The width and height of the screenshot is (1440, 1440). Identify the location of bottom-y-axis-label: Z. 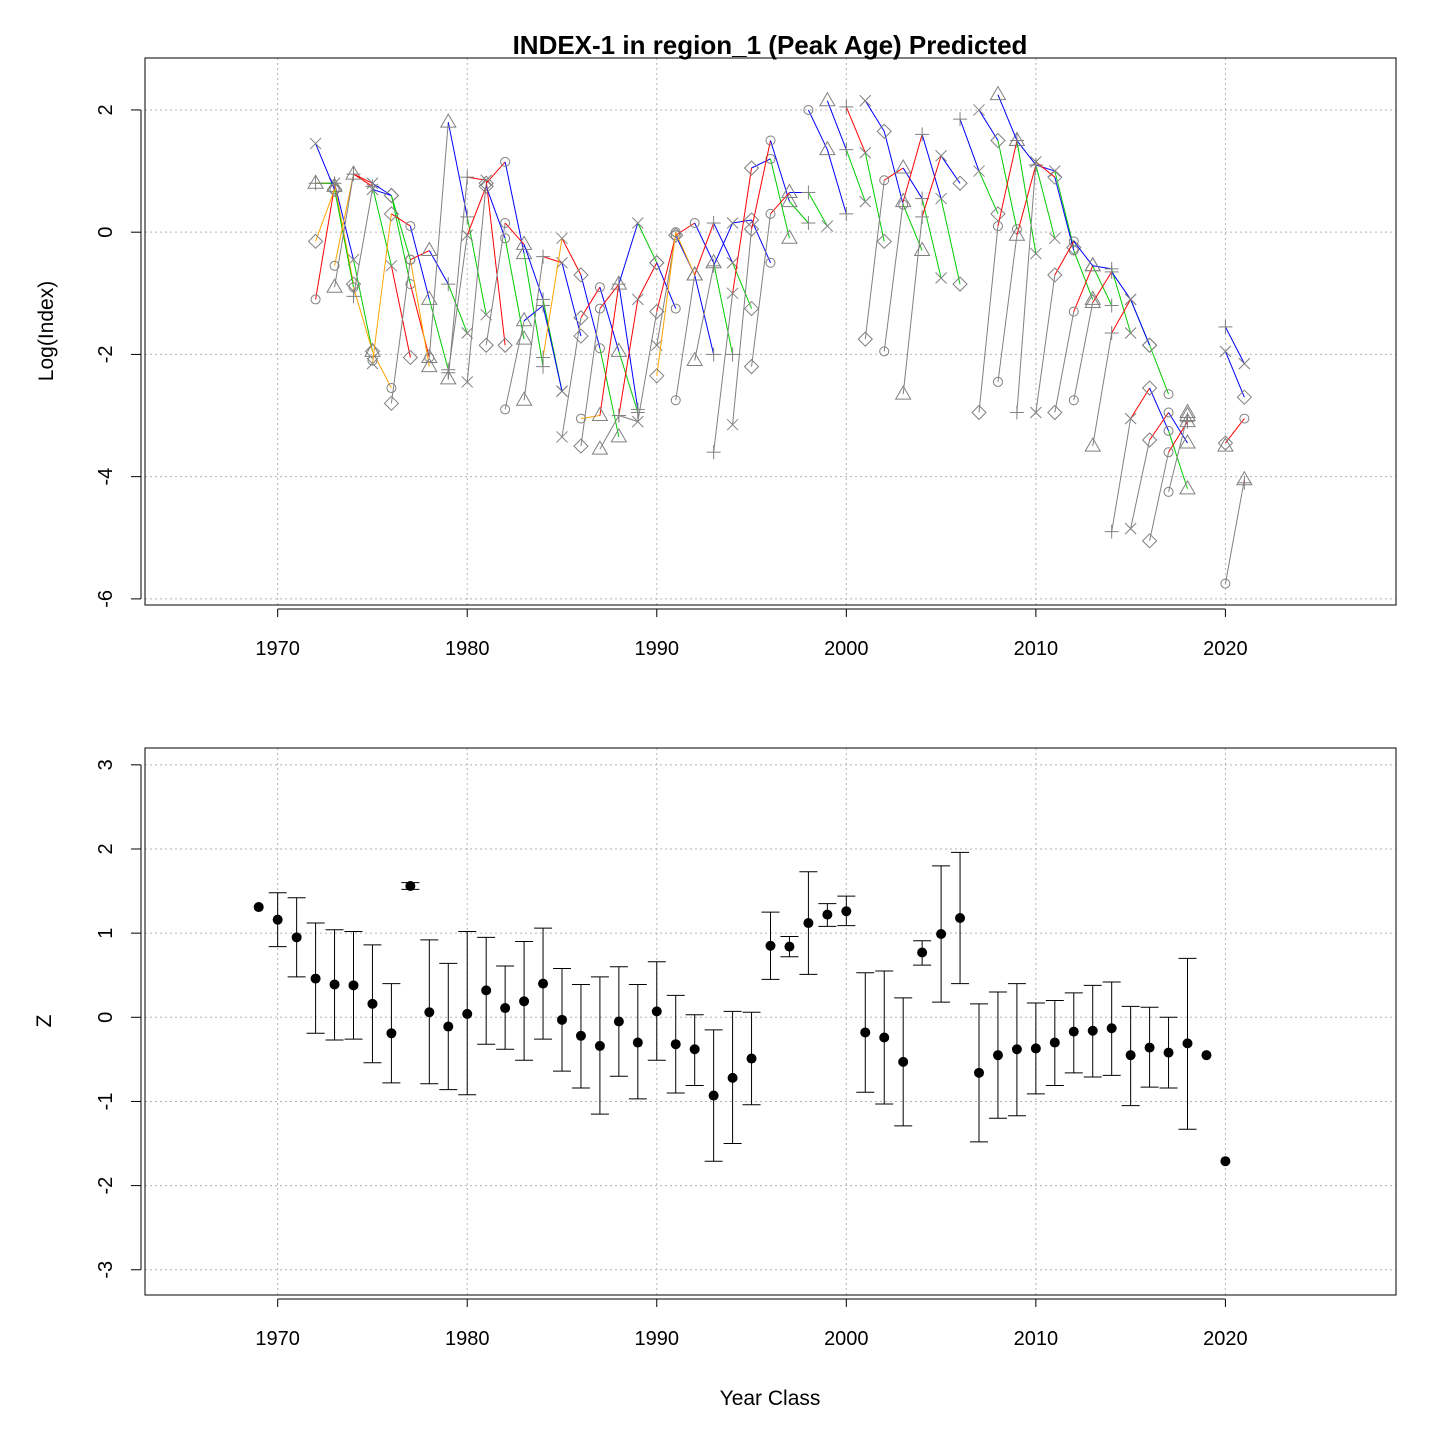
(44, 1020).